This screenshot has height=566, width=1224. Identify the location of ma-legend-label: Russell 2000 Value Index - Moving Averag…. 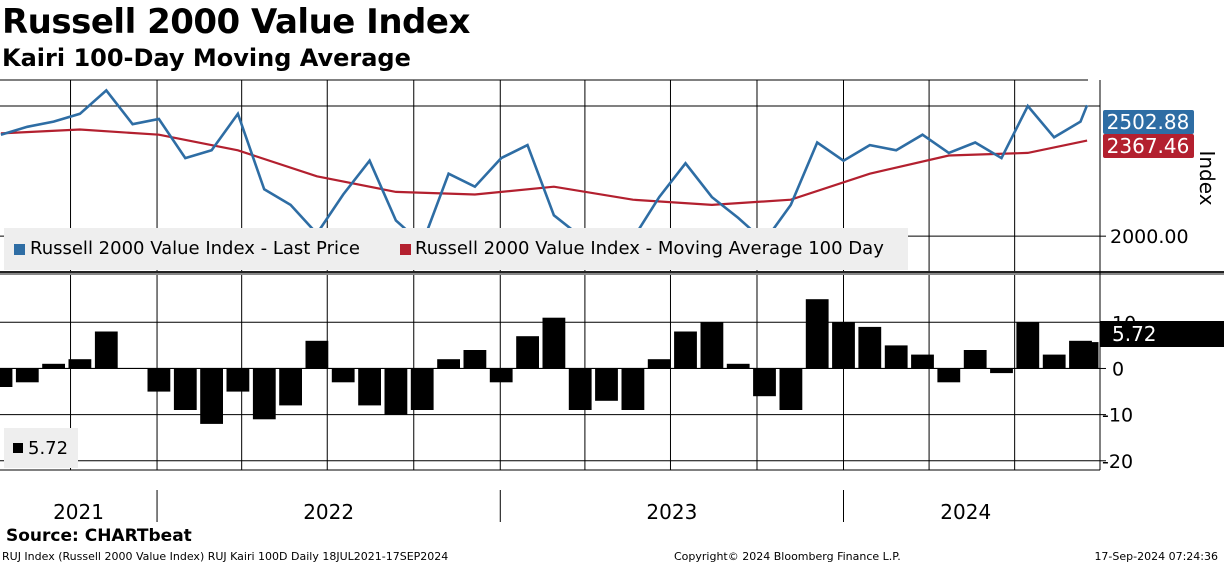
(649, 248).